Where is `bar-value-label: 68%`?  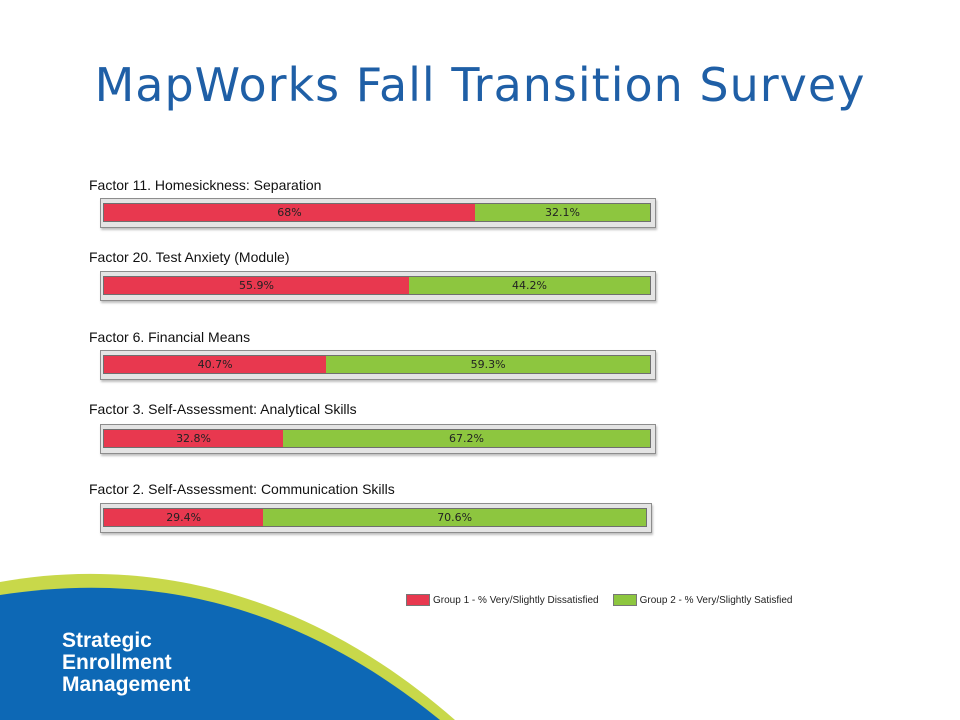
bar-value-label: 68% is located at coordinates (289, 212).